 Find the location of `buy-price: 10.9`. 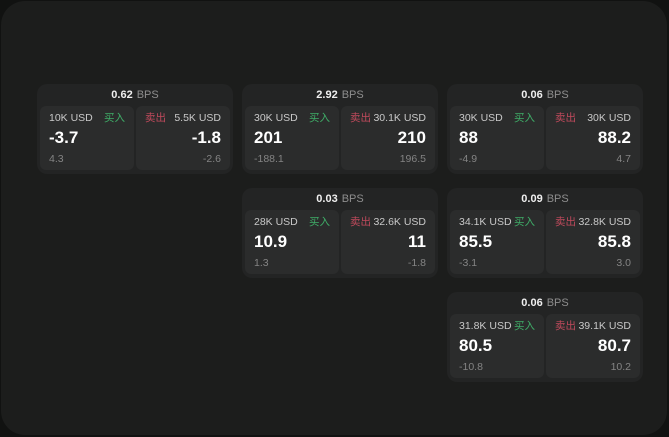

buy-price: 10.9 is located at coordinates (271, 241).